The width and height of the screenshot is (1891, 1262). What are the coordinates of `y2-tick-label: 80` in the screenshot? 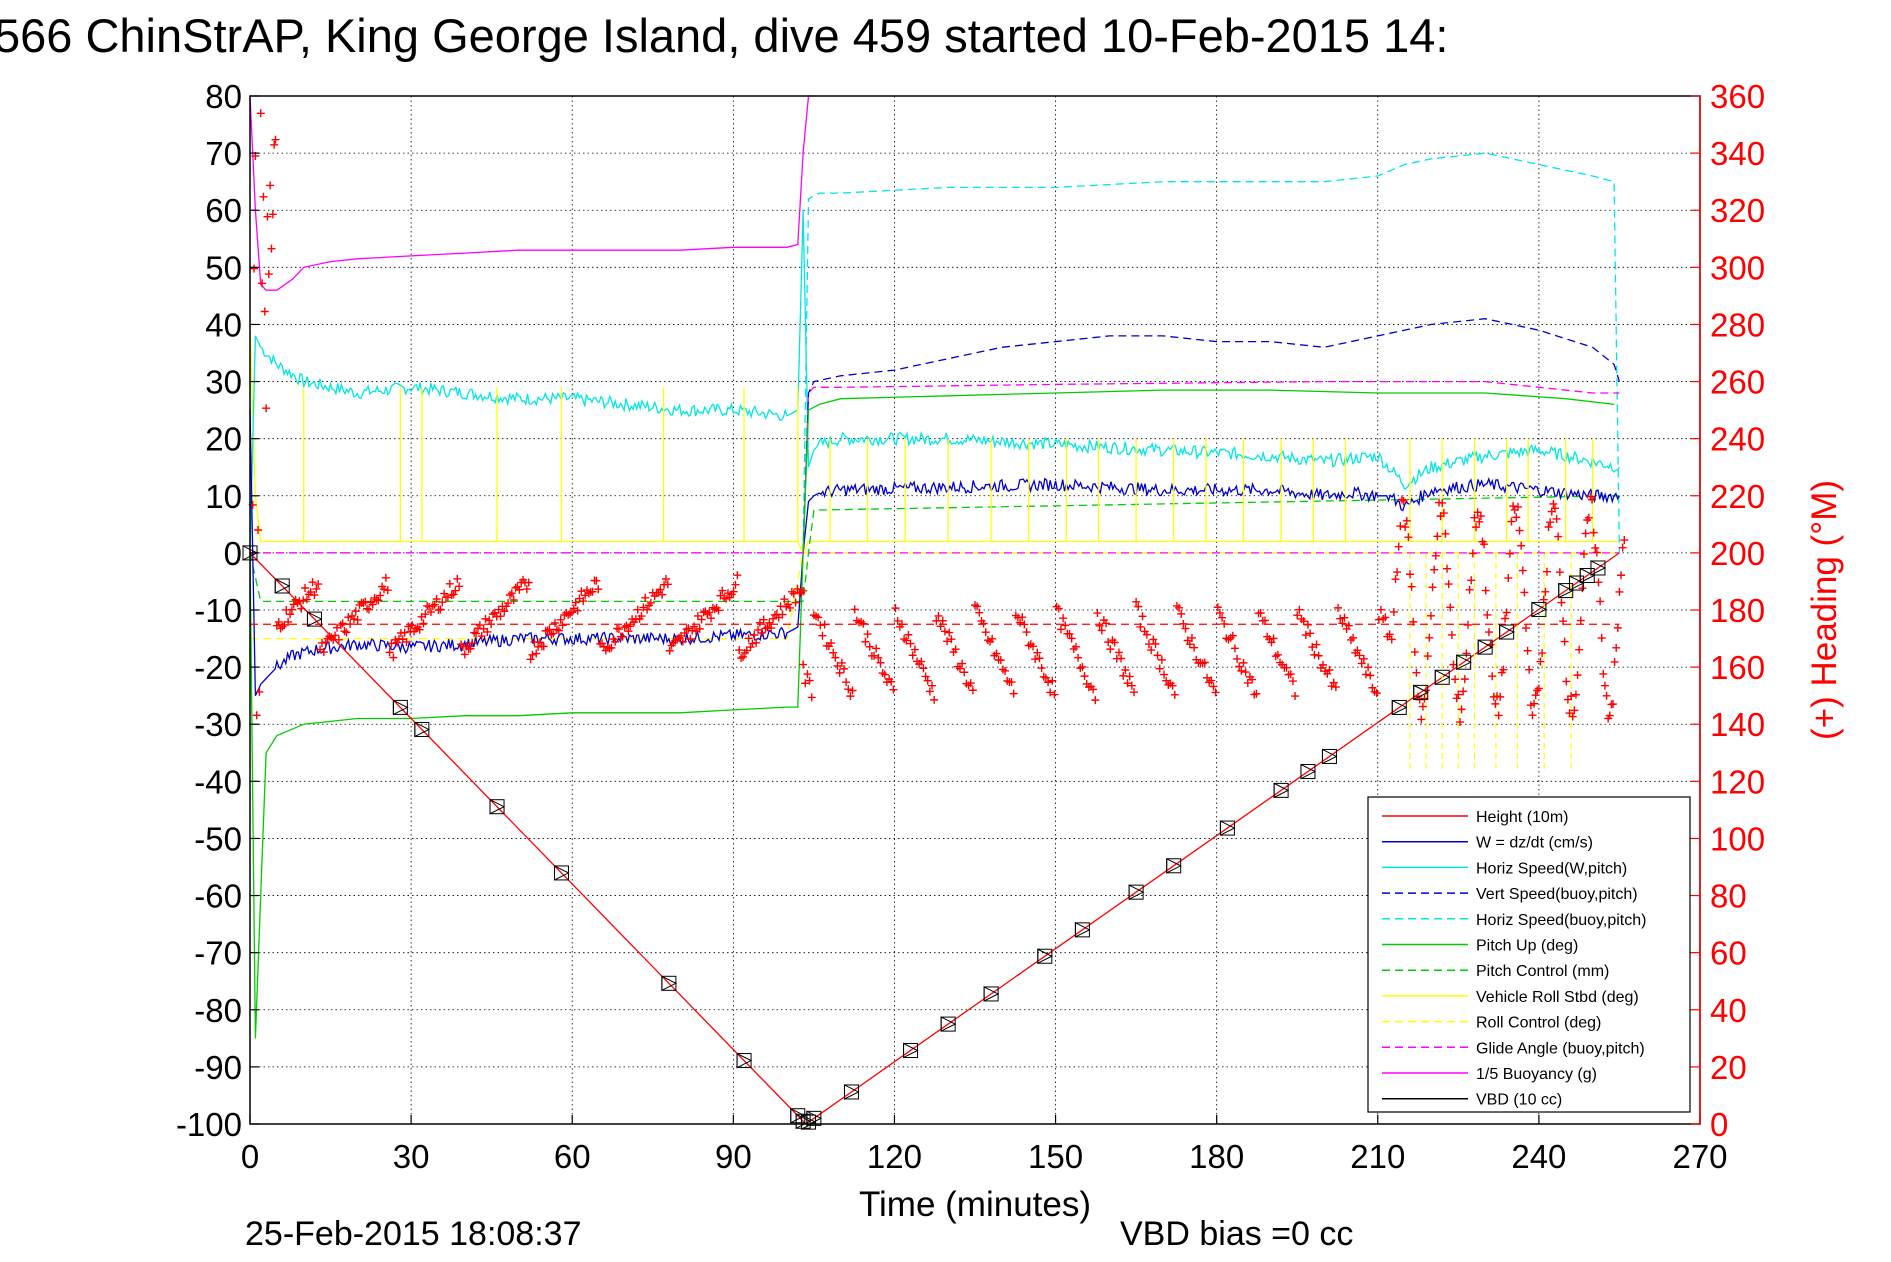 It's located at (1728, 896).